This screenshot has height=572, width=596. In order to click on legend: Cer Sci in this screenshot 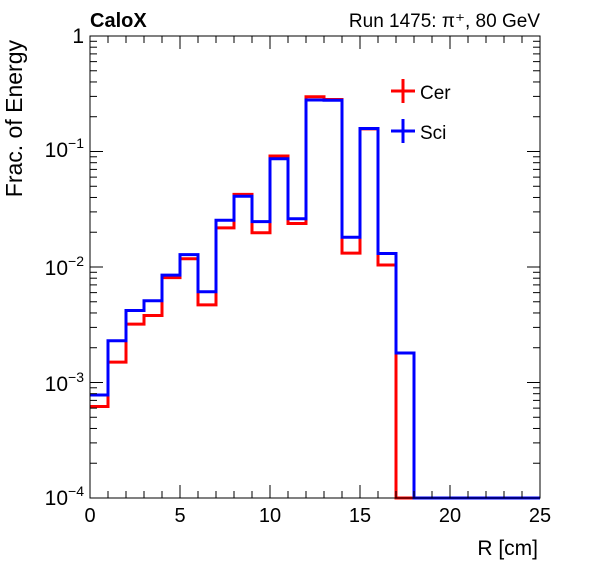, I will do `click(421, 111)`.